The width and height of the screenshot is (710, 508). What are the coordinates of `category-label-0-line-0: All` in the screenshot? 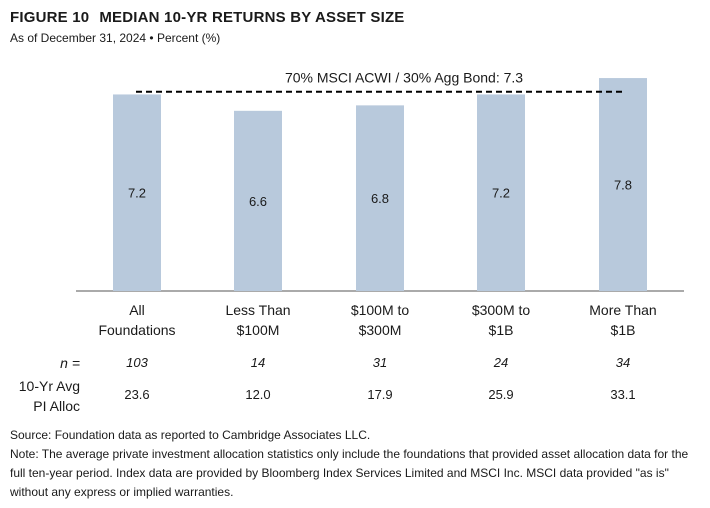 It's located at (137, 310).